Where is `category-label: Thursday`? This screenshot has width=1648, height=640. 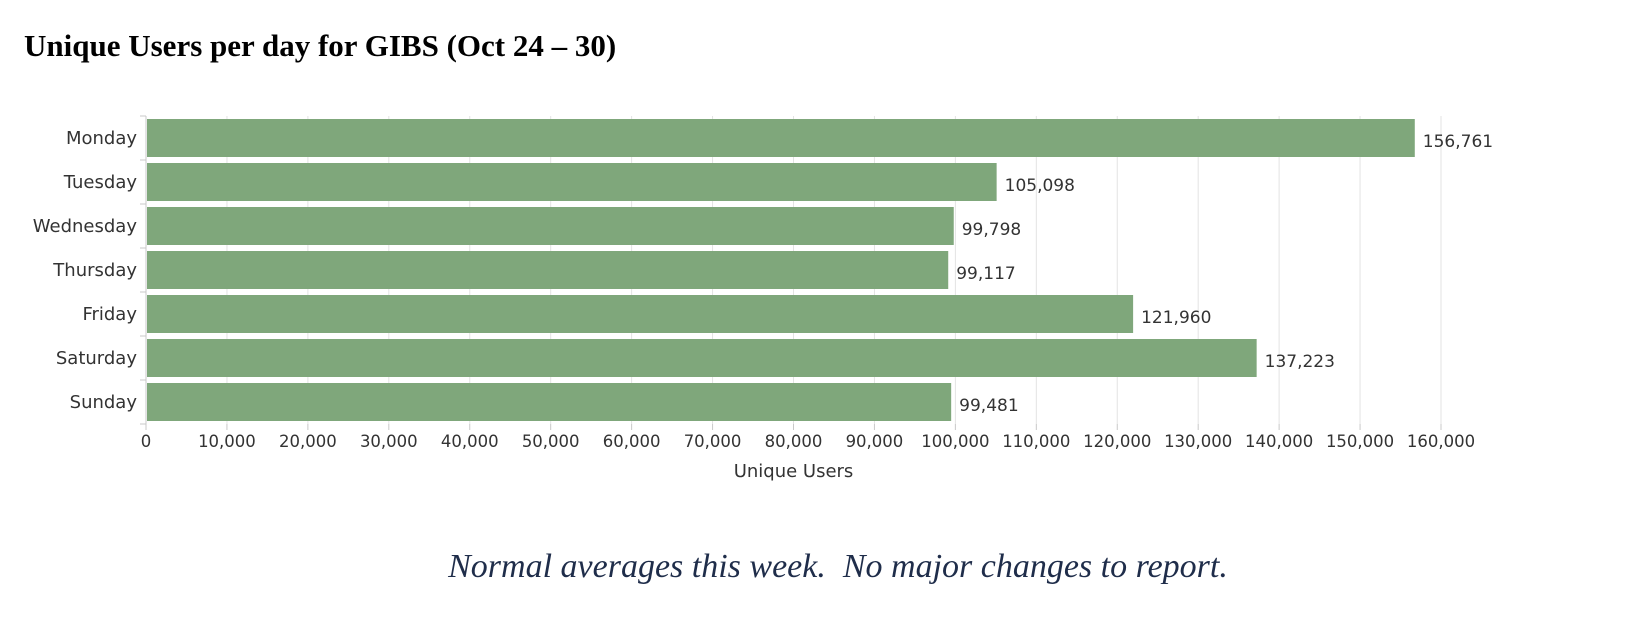 category-label: Thursday is located at coordinates (94, 270).